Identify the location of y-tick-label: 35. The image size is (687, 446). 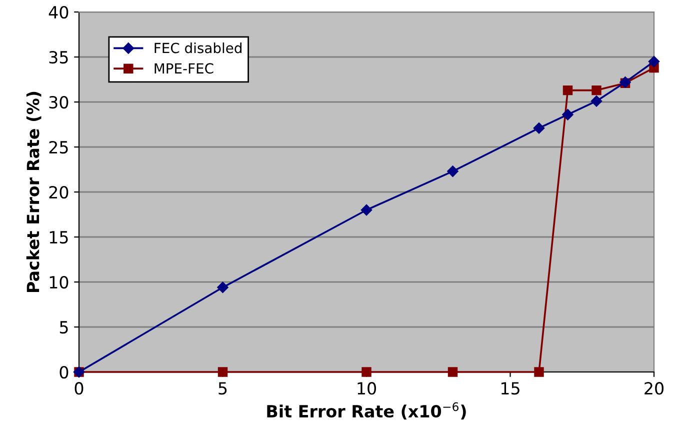
(58, 57).